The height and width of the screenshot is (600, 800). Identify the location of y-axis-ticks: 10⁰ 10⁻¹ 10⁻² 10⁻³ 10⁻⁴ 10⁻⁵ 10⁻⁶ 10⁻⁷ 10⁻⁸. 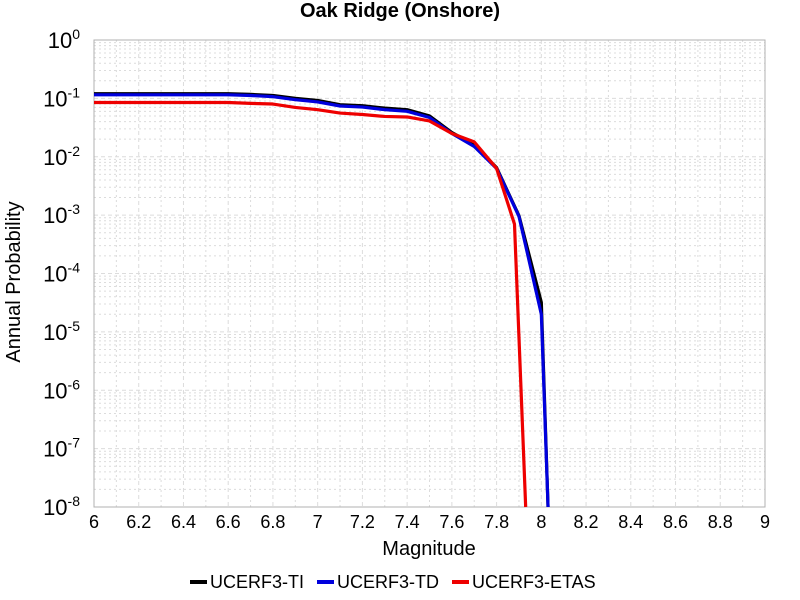
(61, 273).